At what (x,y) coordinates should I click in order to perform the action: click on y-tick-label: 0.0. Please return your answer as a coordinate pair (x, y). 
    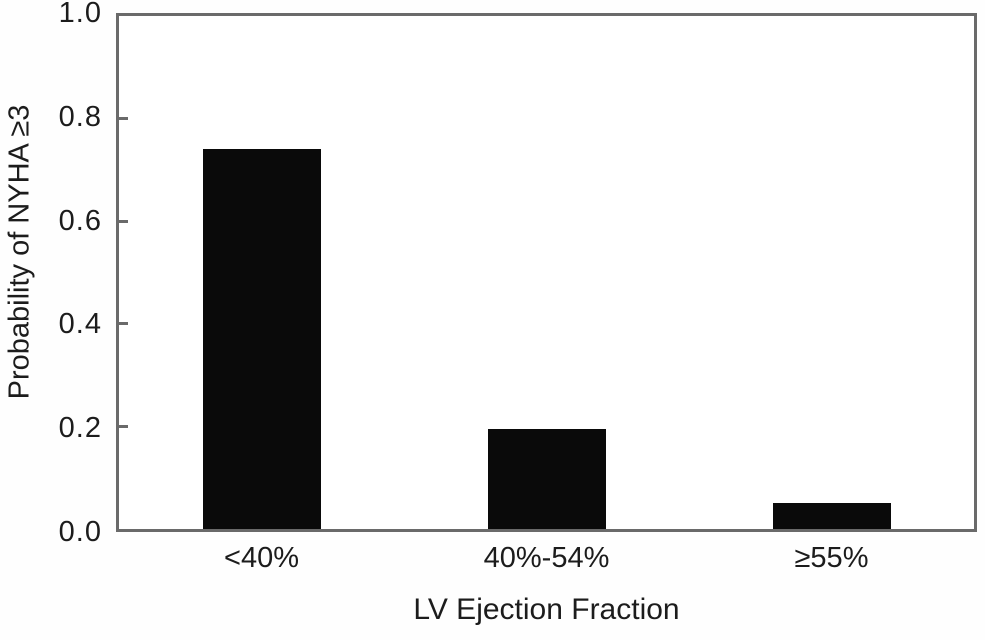
    Looking at the image, I should click on (80, 532).